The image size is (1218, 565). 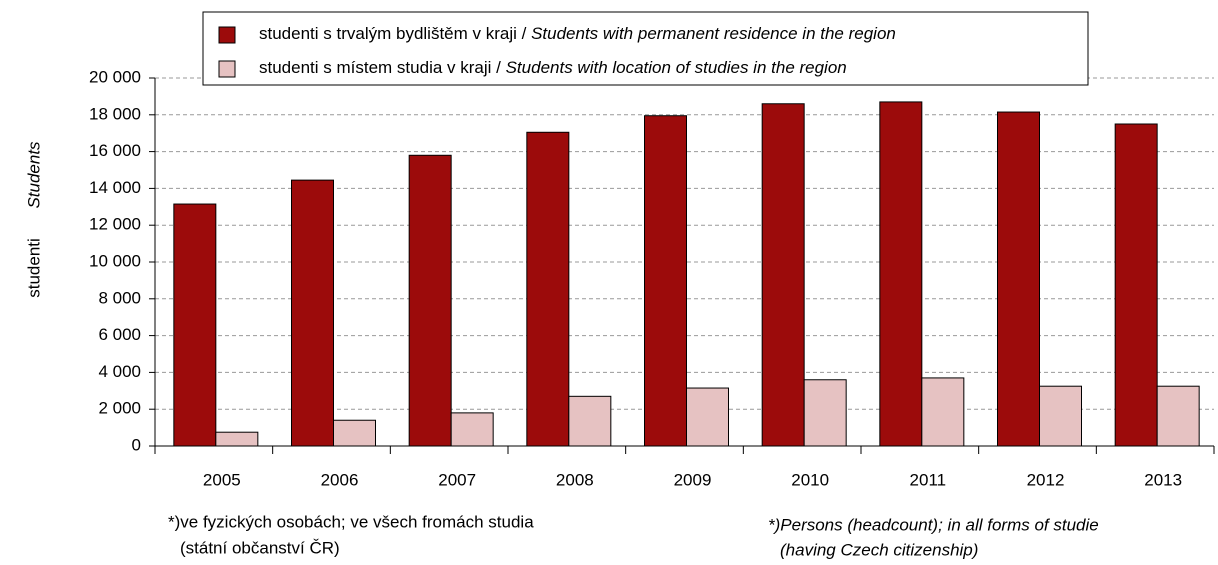 I want to click on x-tick-label: 2007, so click(x=457, y=479).